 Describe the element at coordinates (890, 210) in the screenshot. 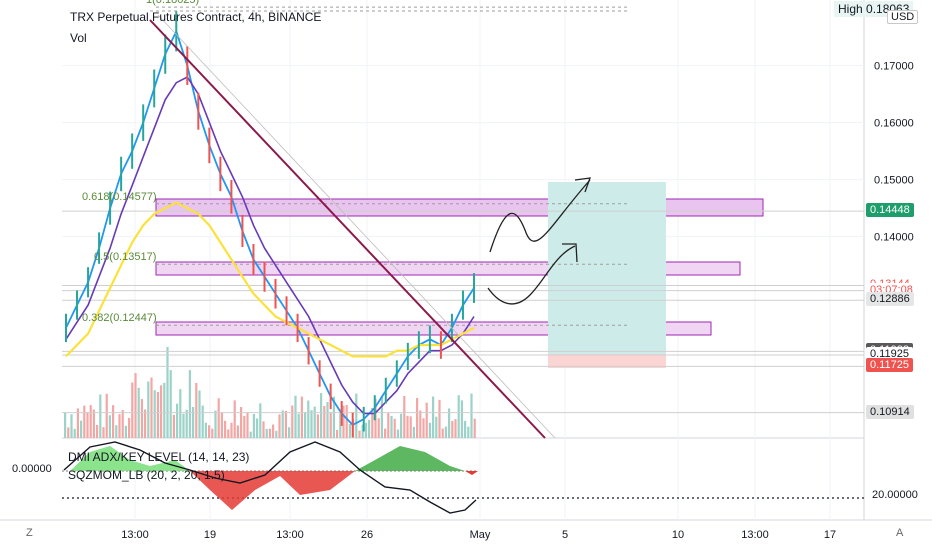

I see `price-tag: 0.14448` at that location.